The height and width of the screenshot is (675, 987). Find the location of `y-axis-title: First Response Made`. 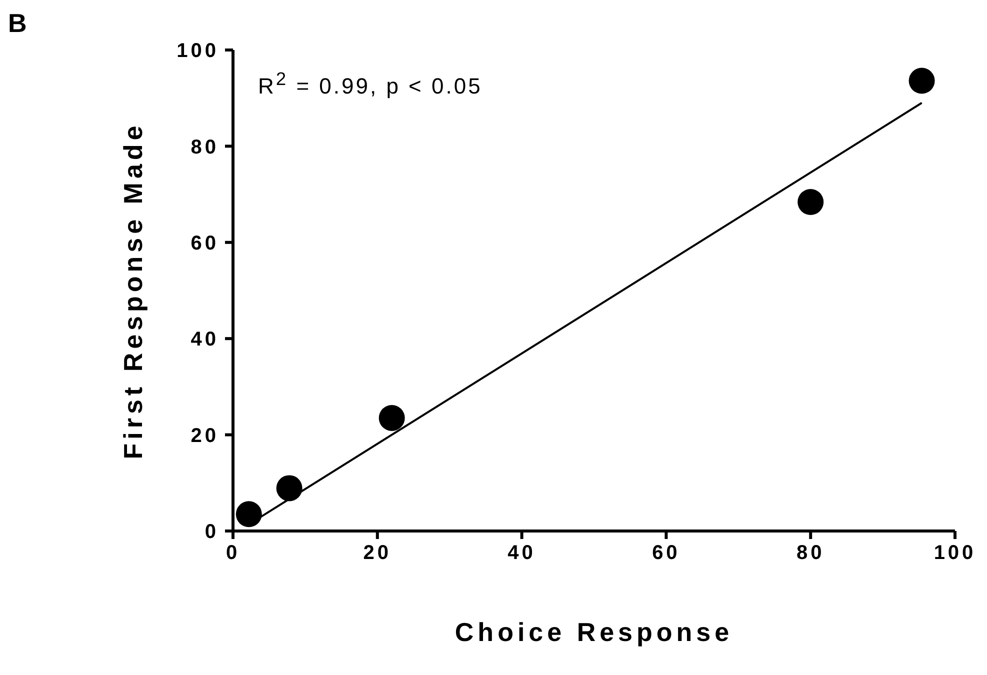

y-axis-title: First Response Made is located at coordinates (133, 291).